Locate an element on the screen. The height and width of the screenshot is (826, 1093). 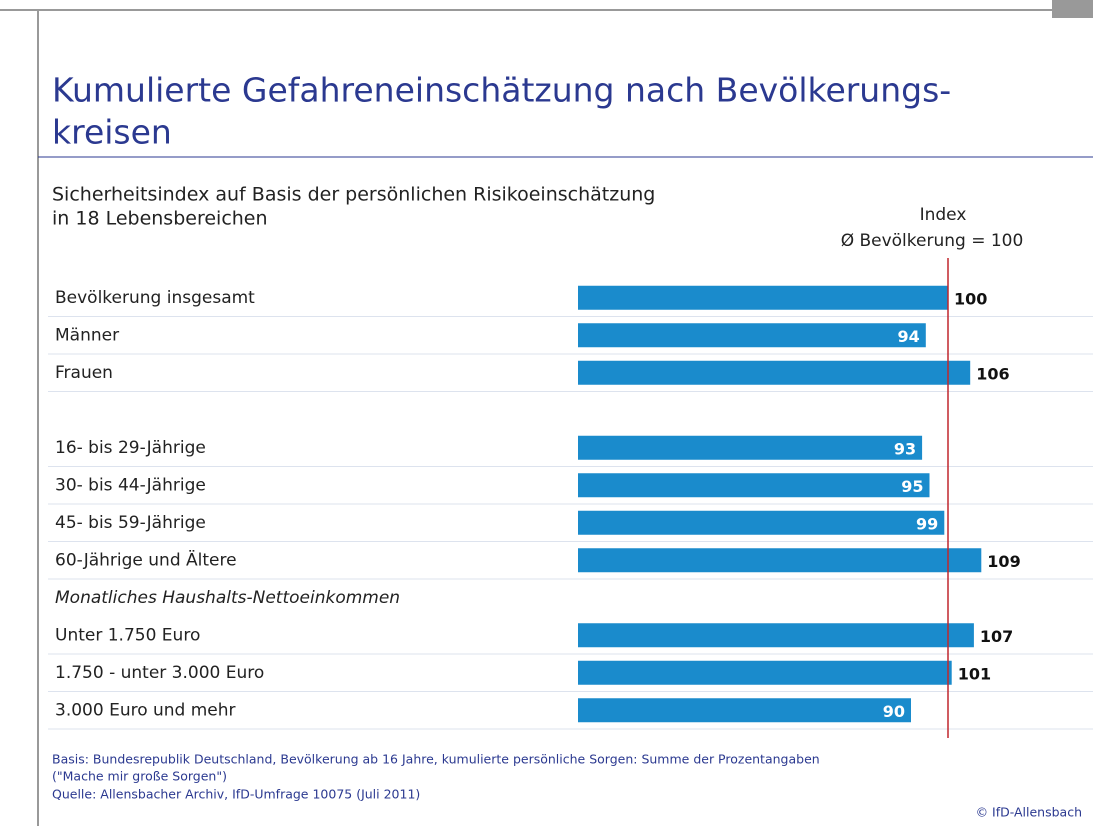
value-label: 107 is located at coordinates (996, 636).